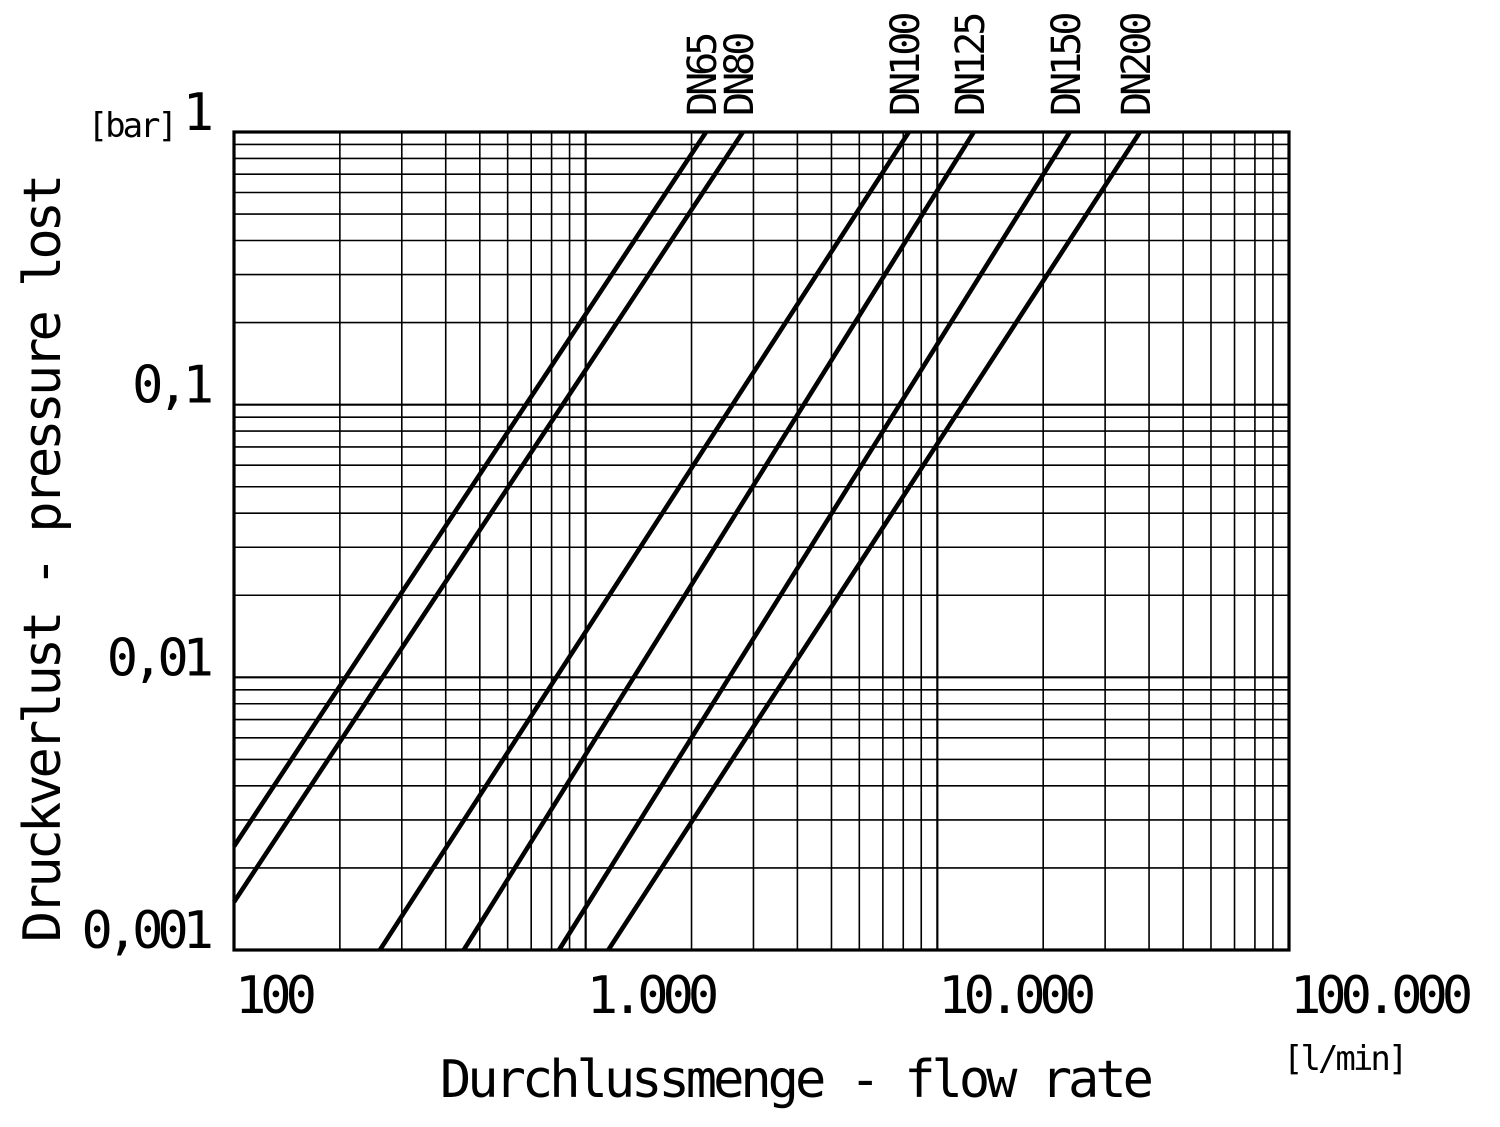 The image size is (1500, 1127). What do you see at coordinates (1067, 65) in the screenshot?
I see `series-label-DN150: DN150` at bounding box center [1067, 65].